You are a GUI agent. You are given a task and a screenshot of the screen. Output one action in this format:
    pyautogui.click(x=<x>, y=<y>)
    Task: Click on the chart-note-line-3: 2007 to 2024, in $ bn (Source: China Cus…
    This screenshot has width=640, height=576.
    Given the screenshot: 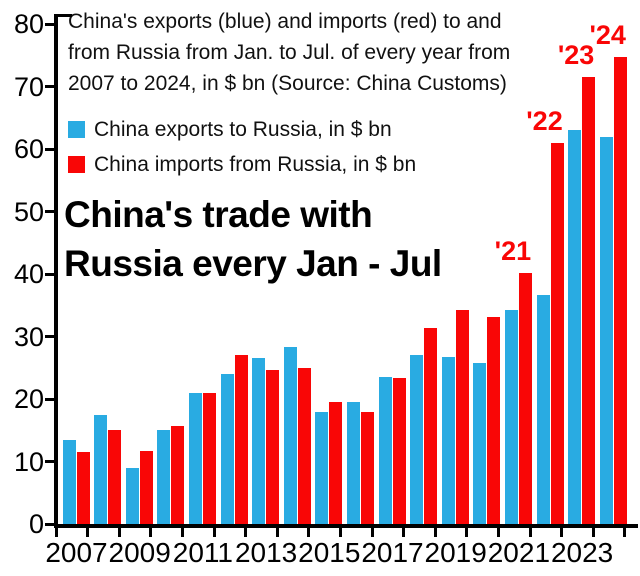 What is the action you would take?
    pyautogui.click(x=287, y=83)
    